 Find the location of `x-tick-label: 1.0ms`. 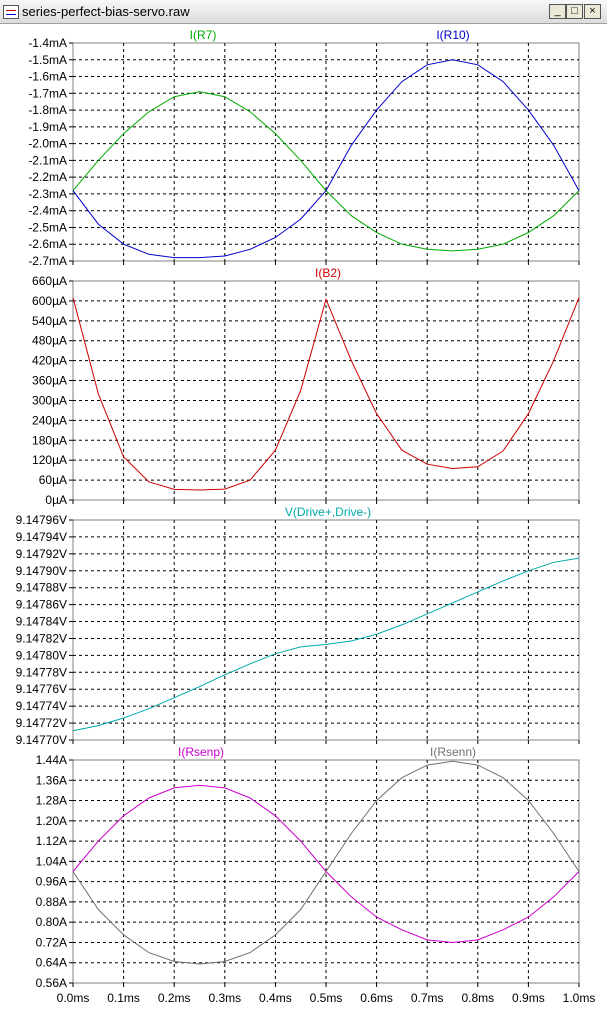

x-tick-label: 1.0ms is located at coordinates (579, 998).